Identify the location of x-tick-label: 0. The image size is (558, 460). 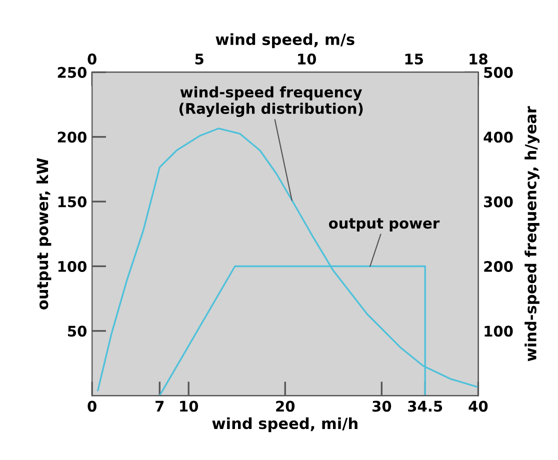
(92, 406).